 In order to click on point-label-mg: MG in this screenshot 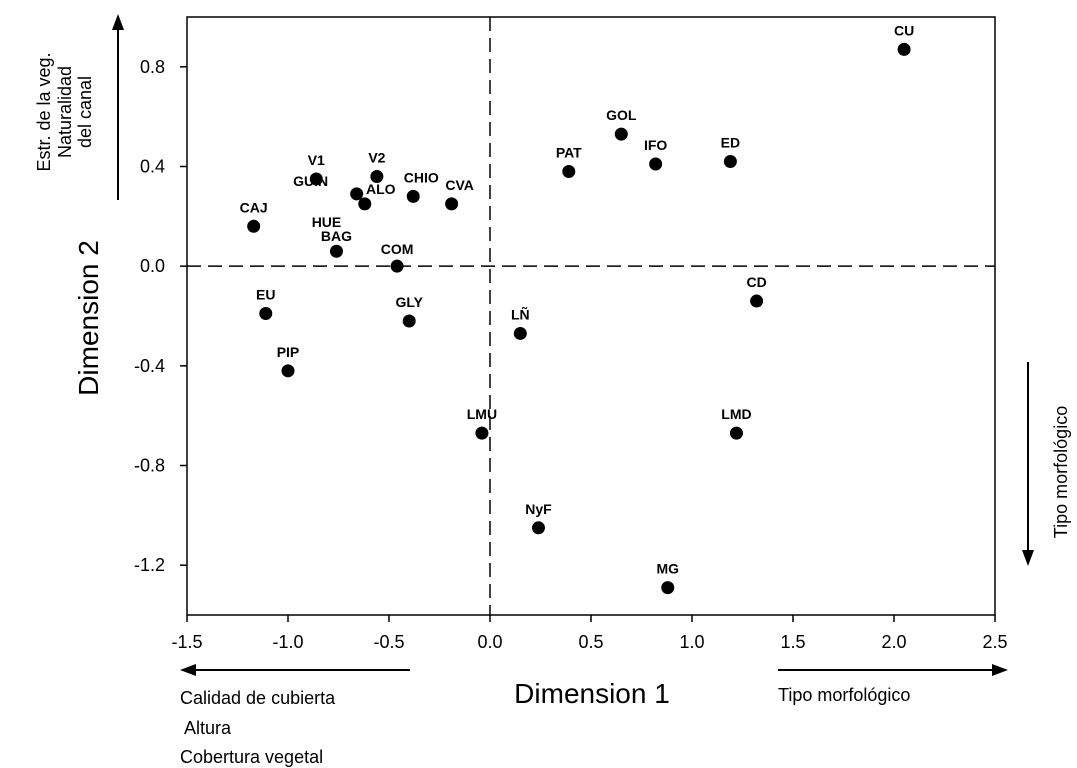, I will do `click(667, 569)`.